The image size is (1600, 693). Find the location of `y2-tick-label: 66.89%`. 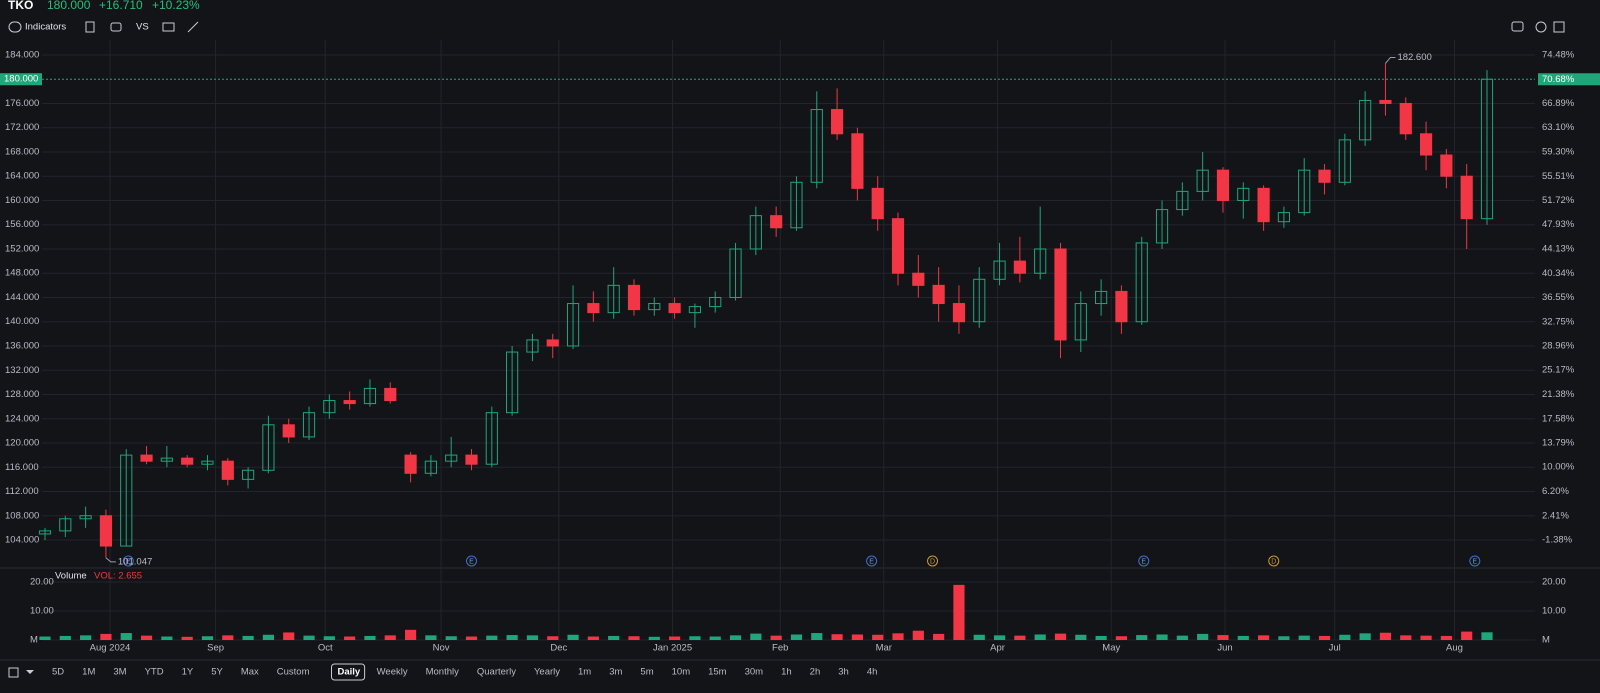

y2-tick-label: 66.89% is located at coordinates (1558, 103).